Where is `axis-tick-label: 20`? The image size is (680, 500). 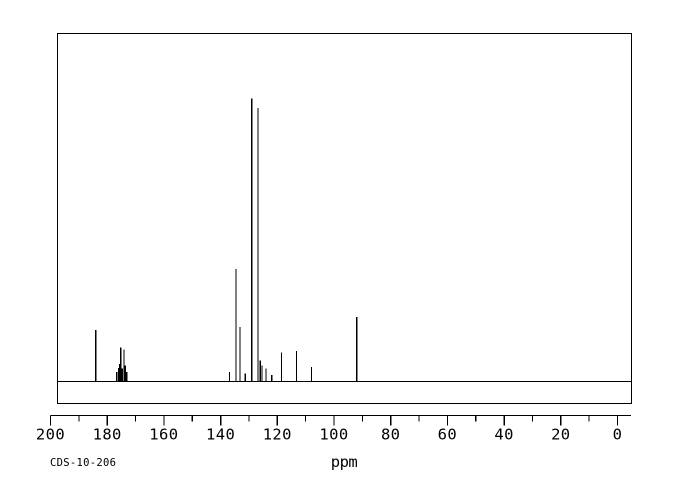 axis-tick-label: 20 is located at coordinates (560, 435).